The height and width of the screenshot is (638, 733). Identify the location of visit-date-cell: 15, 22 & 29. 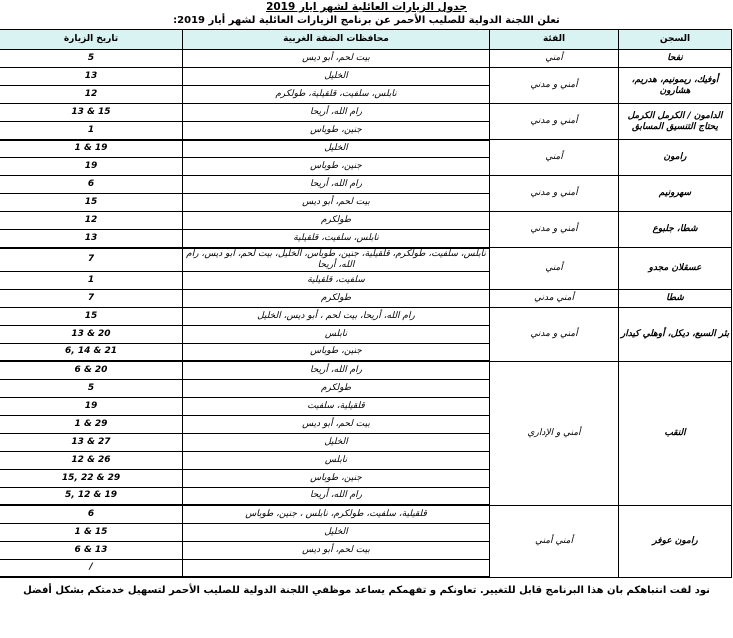
(91, 478).